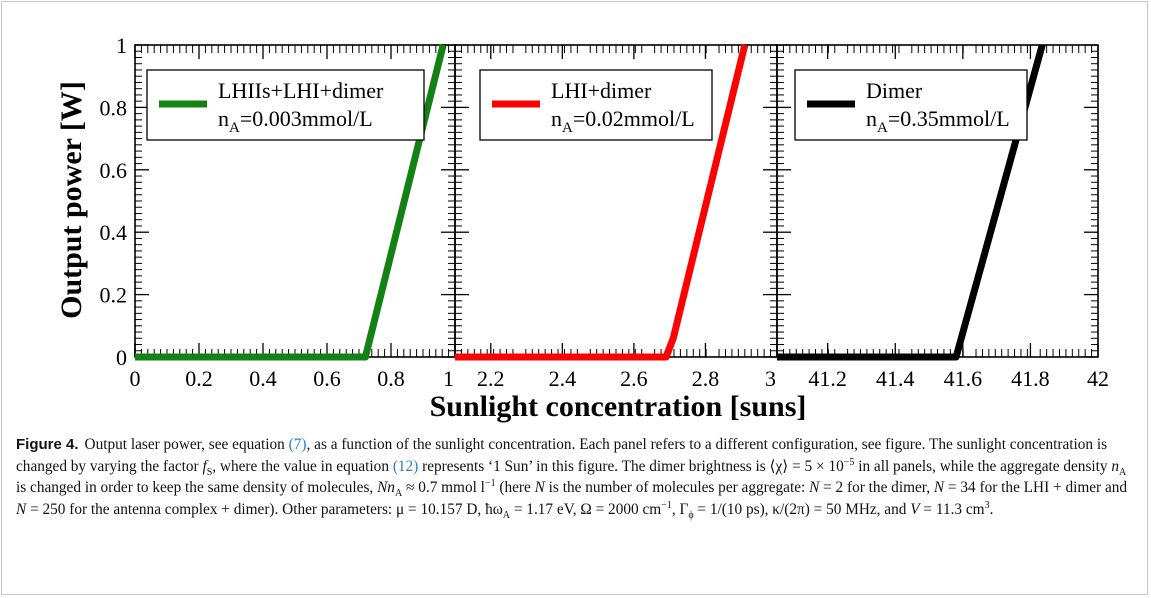 This screenshot has width=1151, height=598. Describe the element at coordinates (1030, 378) in the screenshot. I see `x-tick-label: 41.8` at that location.